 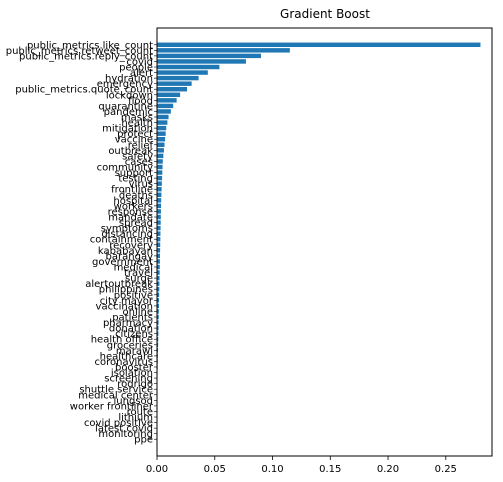 I want to click on category-label: lockdown, so click(x=129, y=95).